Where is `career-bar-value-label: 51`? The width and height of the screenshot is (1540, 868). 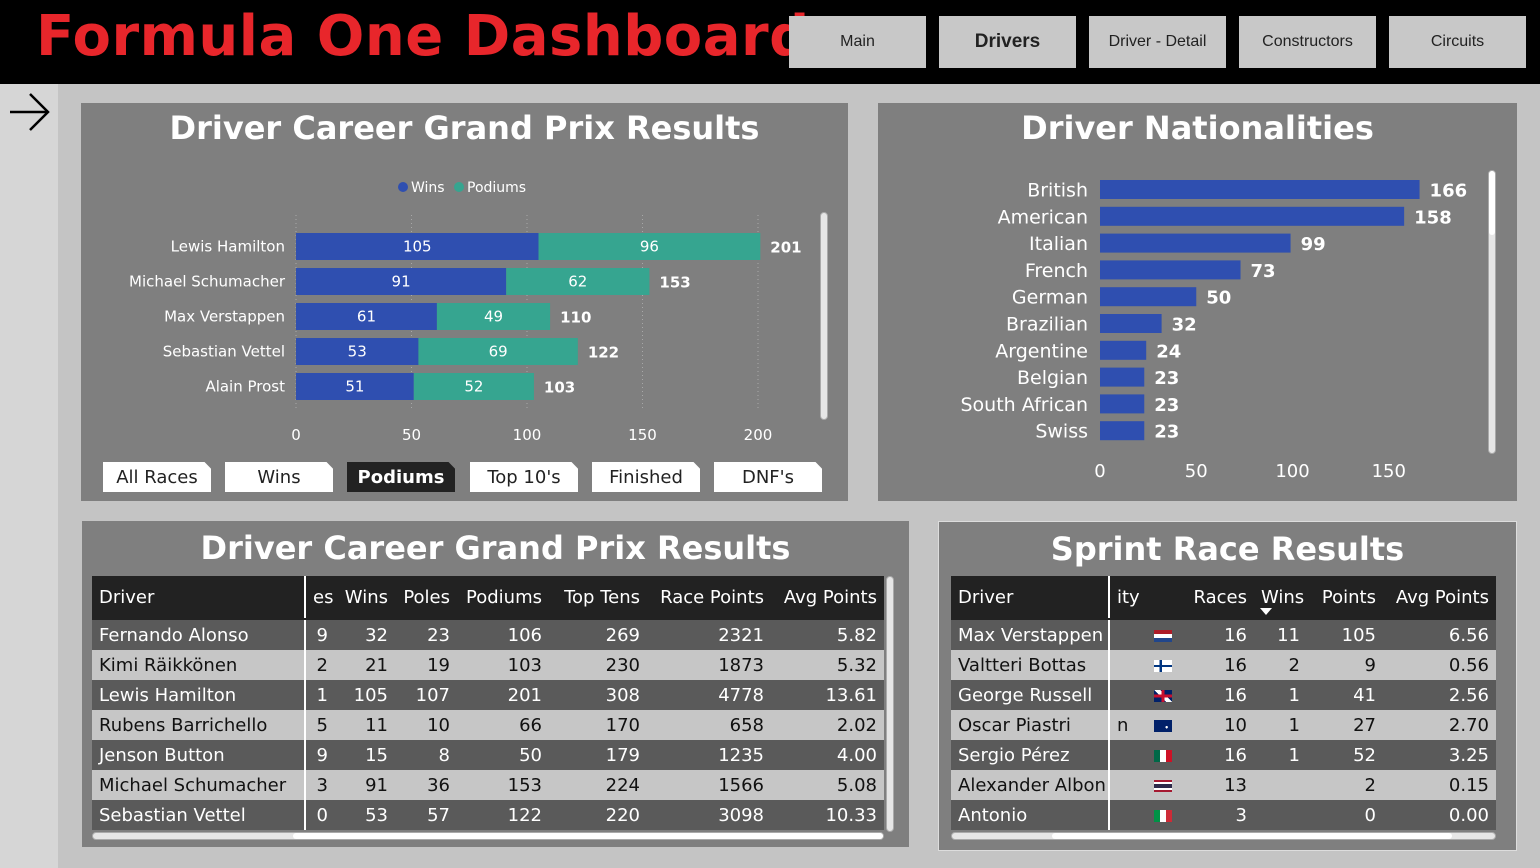 career-bar-value-label: 51 is located at coordinates (354, 387).